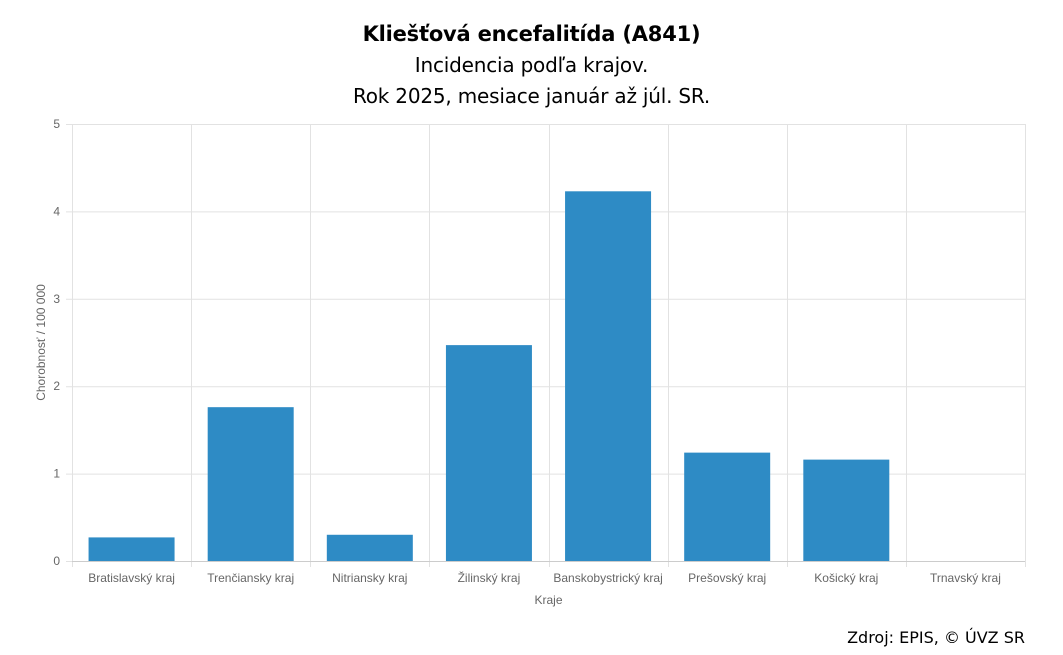 The image size is (1063, 655). I want to click on x-tick-label: Trnavský kraj, so click(965, 578).